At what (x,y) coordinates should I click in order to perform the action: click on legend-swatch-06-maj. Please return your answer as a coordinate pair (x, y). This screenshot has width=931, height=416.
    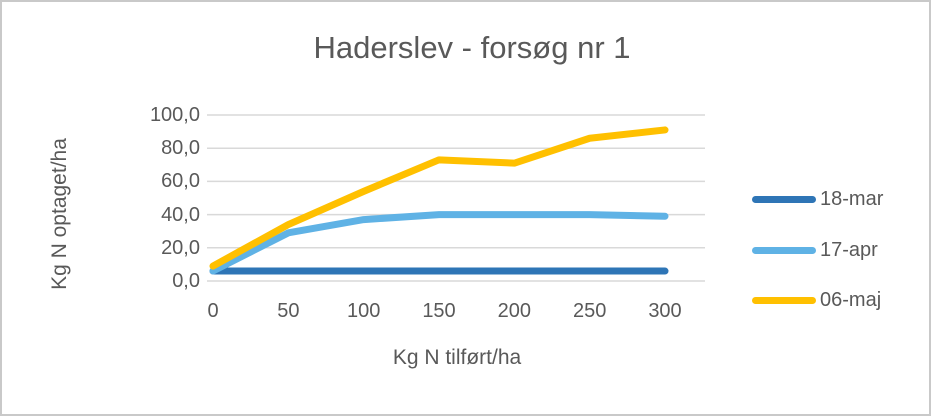
    Looking at the image, I should click on (784, 300).